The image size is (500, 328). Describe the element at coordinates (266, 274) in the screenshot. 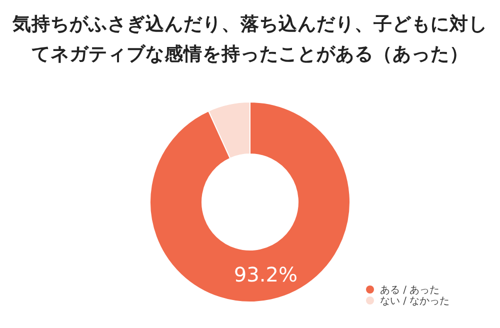

I see `data-label: 93.2%` at that location.